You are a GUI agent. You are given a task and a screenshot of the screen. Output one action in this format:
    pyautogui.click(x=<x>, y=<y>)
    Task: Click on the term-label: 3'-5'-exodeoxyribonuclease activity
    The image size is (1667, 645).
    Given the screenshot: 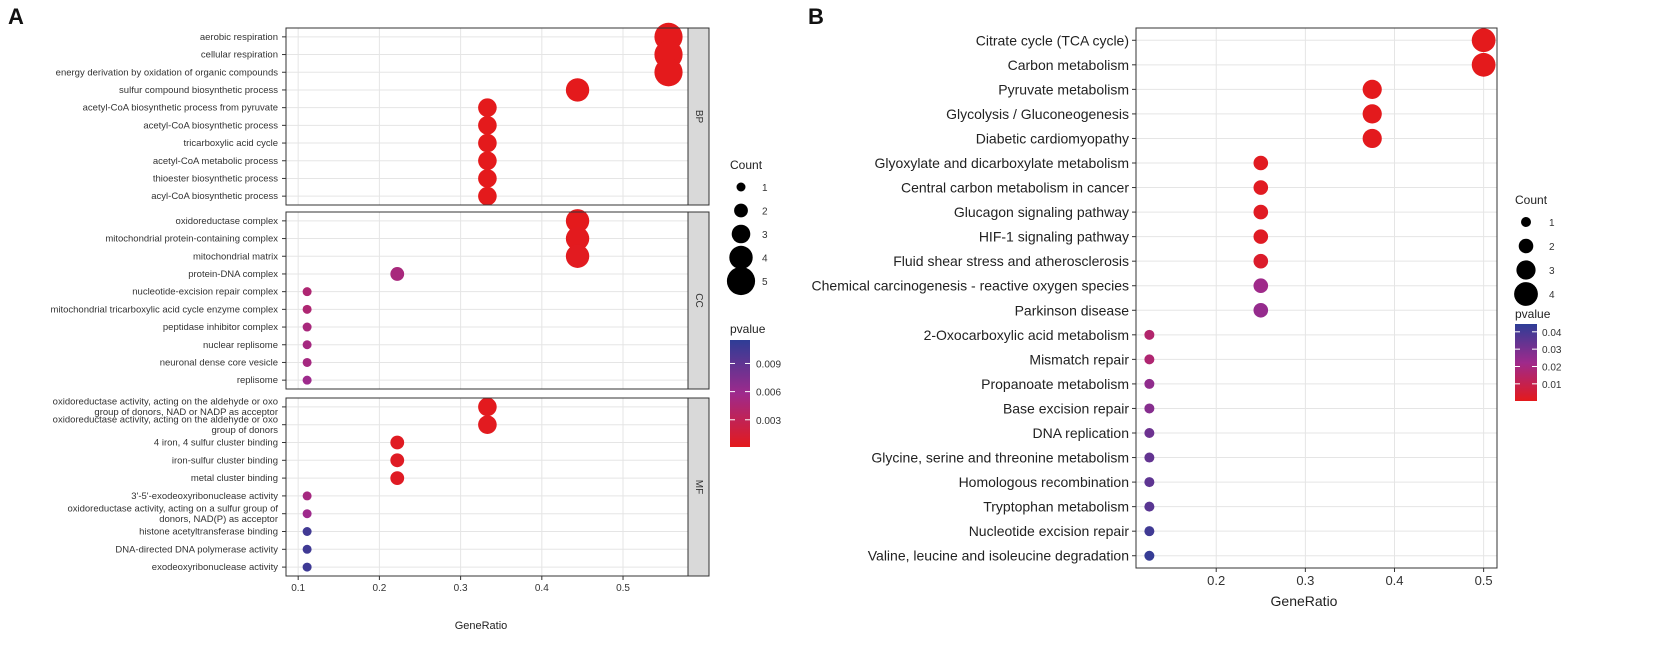 What is the action you would take?
    pyautogui.click(x=204, y=496)
    